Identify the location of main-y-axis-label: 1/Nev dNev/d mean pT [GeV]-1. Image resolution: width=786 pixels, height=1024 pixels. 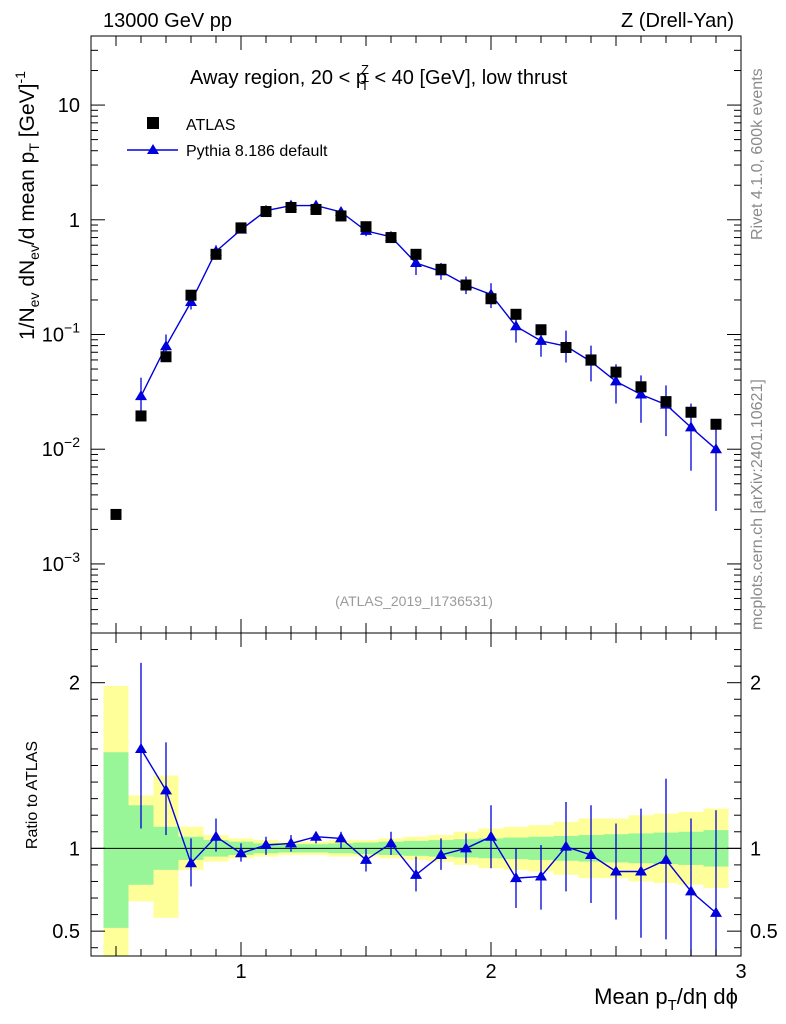
(27, 205).